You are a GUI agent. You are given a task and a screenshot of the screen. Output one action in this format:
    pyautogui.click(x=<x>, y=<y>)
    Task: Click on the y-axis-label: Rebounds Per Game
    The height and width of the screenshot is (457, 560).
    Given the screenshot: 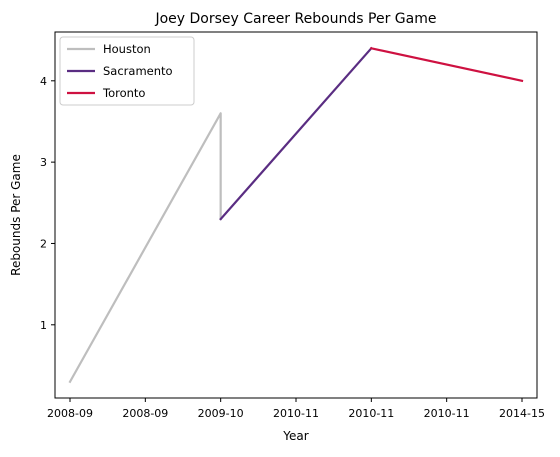 What is the action you would take?
    pyautogui.click(x=16, y=215)
    